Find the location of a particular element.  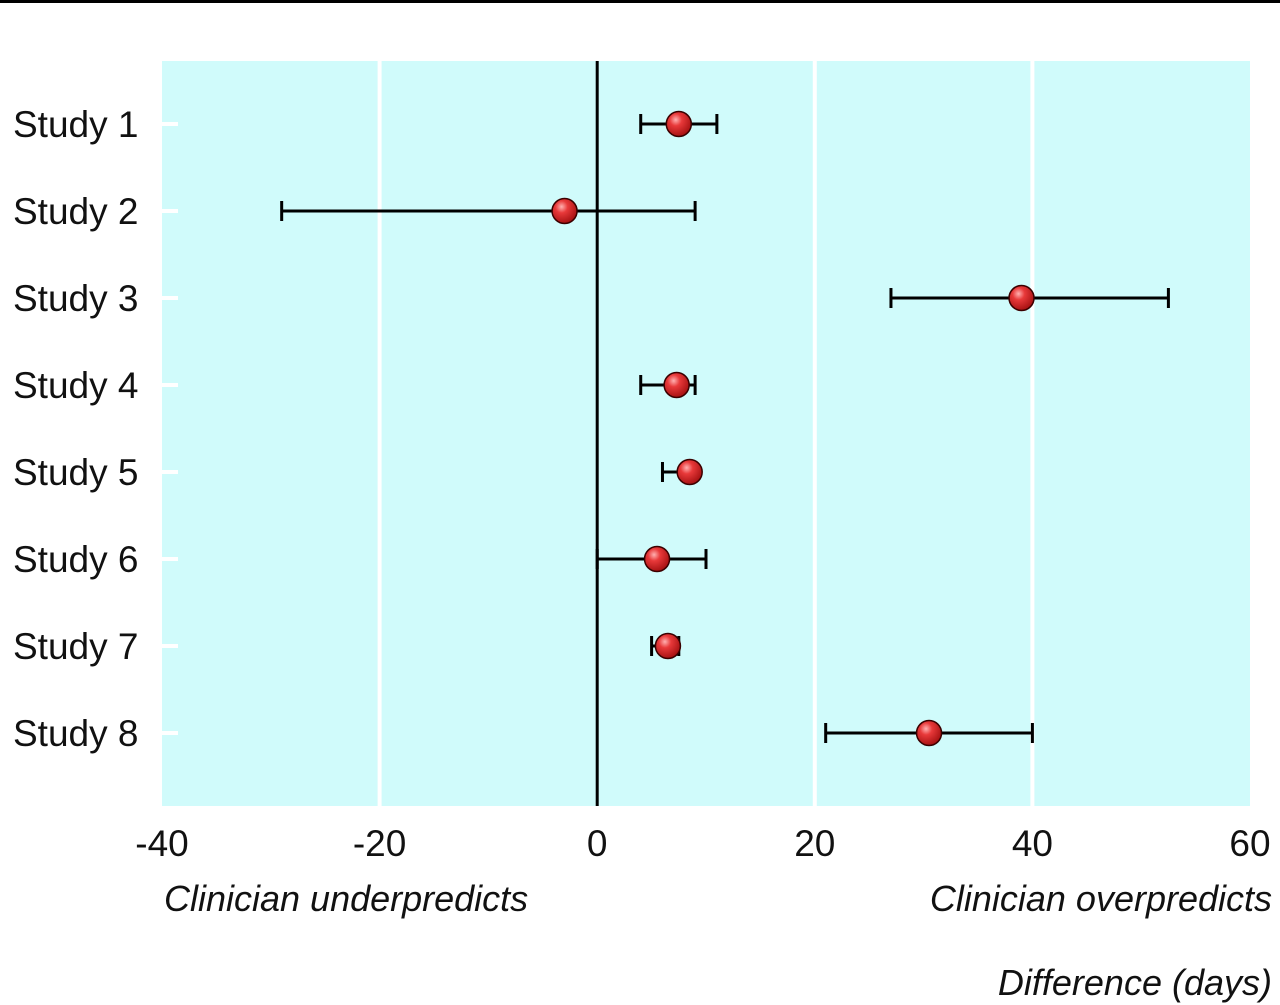

study-label: Study 5 is located at coordinates (75, 472).